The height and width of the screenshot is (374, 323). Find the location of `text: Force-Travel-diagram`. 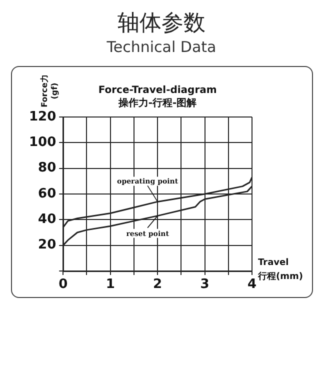

text: Force-Travel-diagram is located at coordinates (157, 90).